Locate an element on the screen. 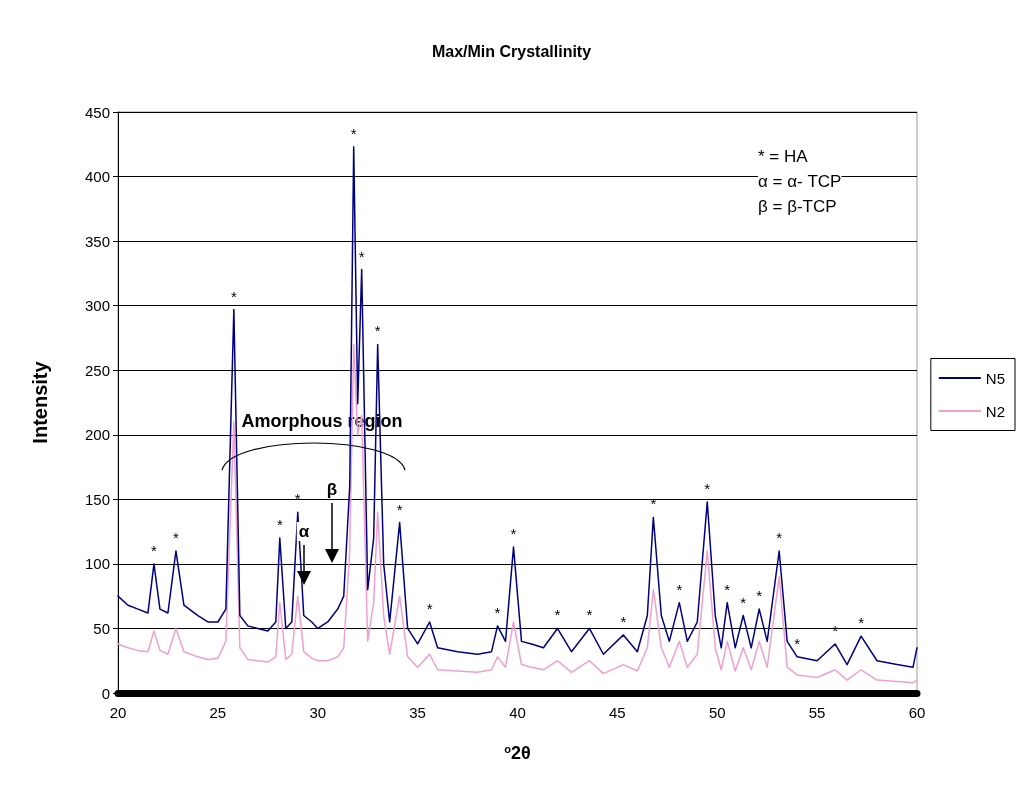 Image resolution: width=1023 pixels, height=789 pixels. x-tick-label: 25 is located at coordinates (218, 712).